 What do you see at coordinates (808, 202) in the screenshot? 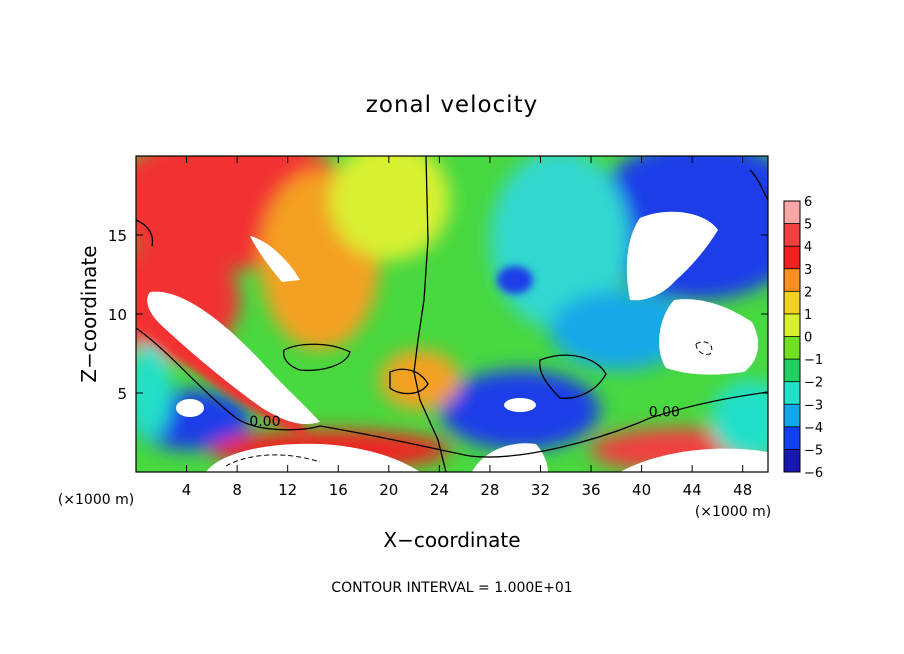
I see `colorbar-label: 6` at bounding box center [808, 202].